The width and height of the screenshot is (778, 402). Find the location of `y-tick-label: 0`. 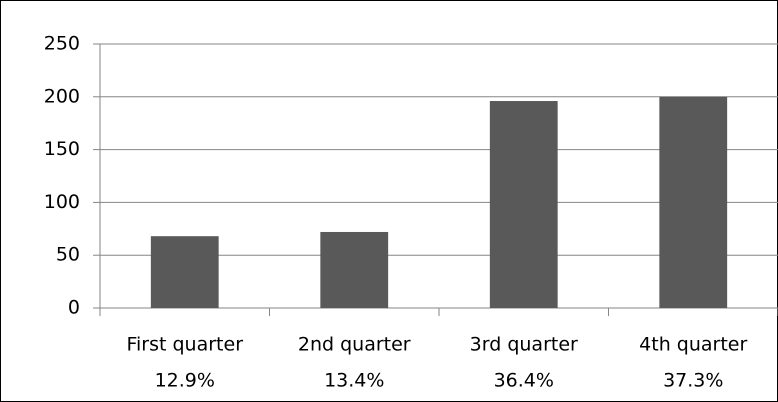

y-tick-label: 0 is located at coordinates (74, 308).